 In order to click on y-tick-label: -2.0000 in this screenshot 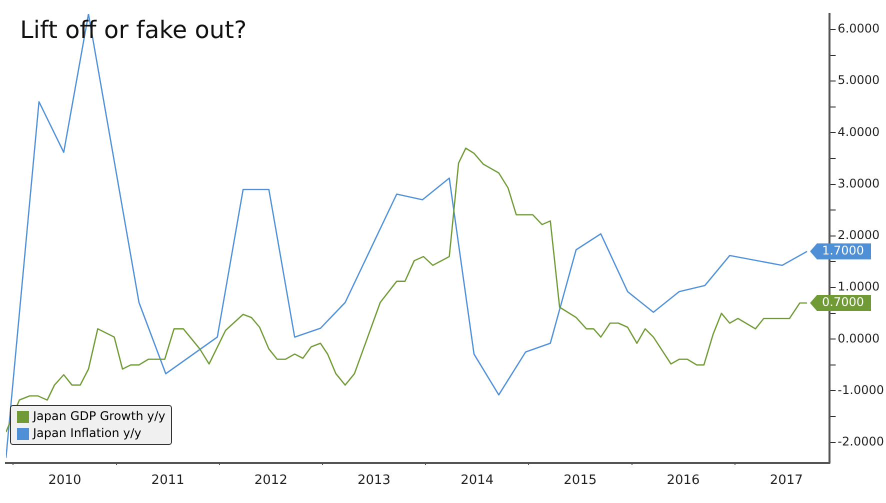, I will do `click(861, 441)`.